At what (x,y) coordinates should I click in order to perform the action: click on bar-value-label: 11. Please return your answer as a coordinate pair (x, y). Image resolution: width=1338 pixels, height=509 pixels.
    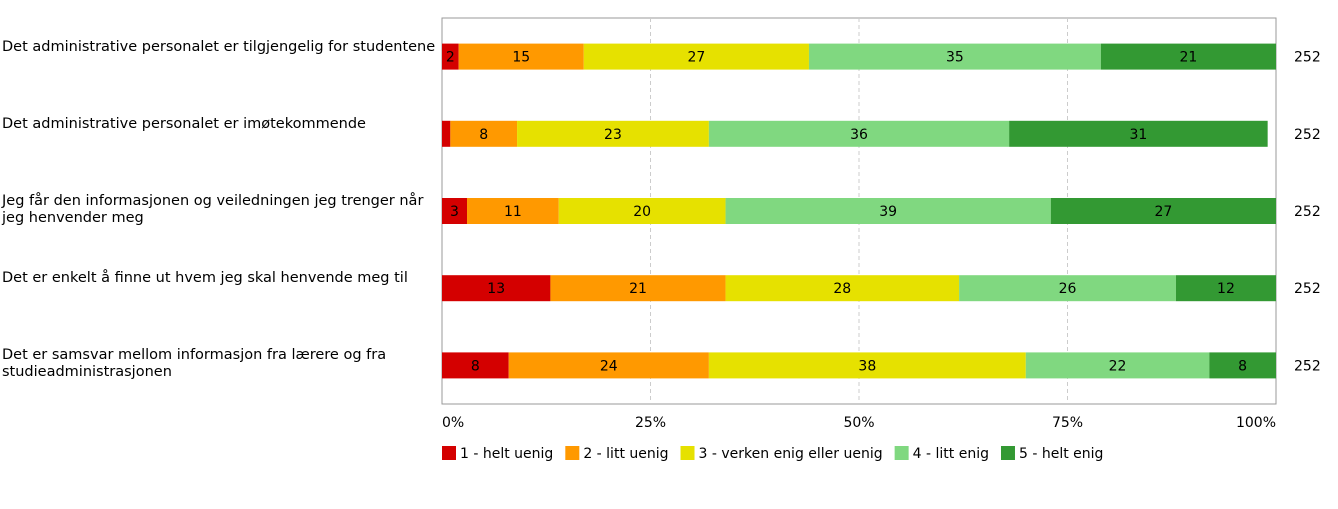
    Looking at the image, I should click on (513, 212).